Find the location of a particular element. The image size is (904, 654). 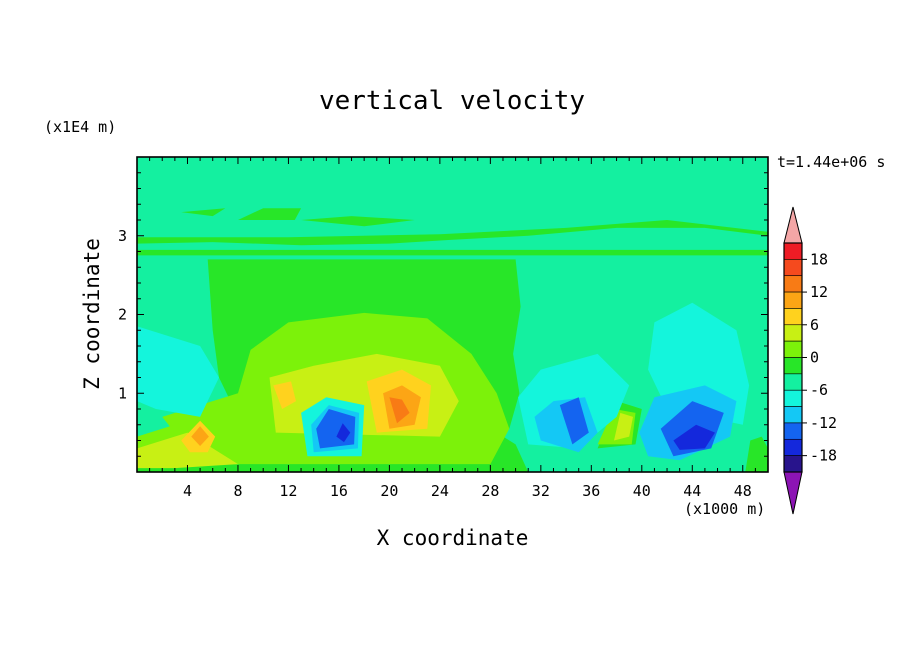

colorbar-tick-label: -12 is located at coordinates (823, 423).